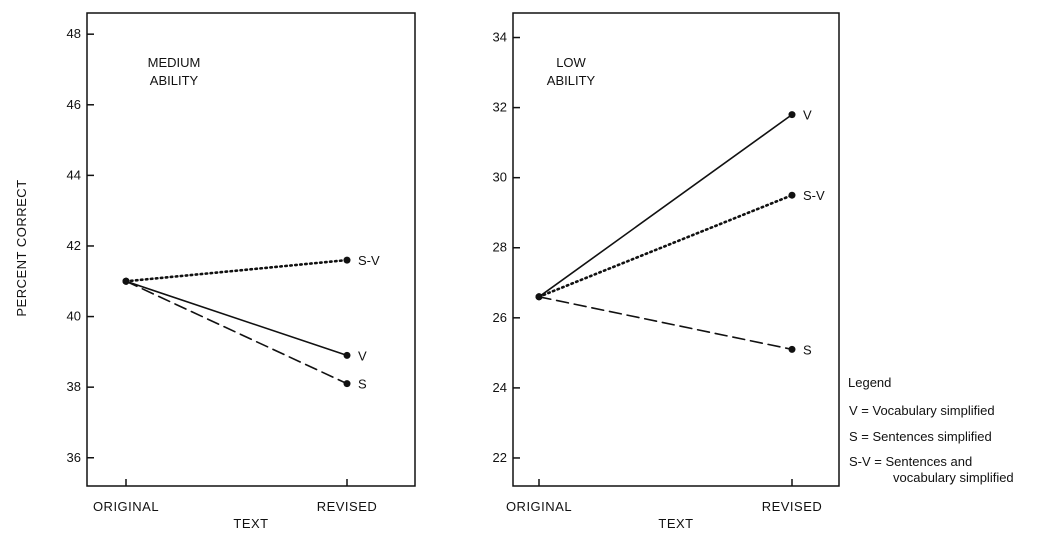 The height and width of the screenshot is (550, 1061). Describe the element at coordinates (922, 410) in the screenshot. I see `legend-entry-v: V = Vocabulary simplified` at that location.